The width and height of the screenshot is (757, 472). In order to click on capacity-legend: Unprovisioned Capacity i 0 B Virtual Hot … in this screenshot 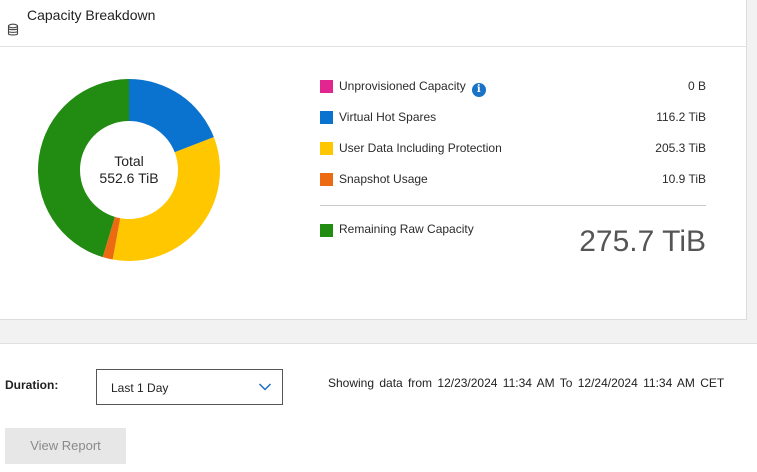, I will do `click(514, 138)`.